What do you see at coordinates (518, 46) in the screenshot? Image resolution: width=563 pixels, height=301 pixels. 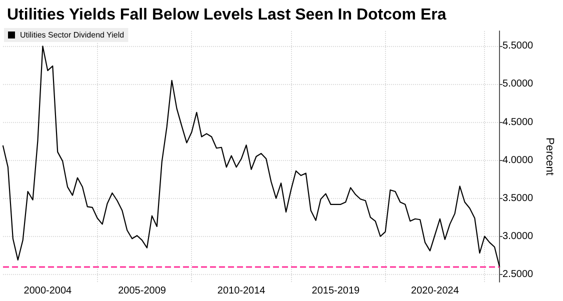 I see `y-tick-label: 5.5000` at bounding box center [518, 46].